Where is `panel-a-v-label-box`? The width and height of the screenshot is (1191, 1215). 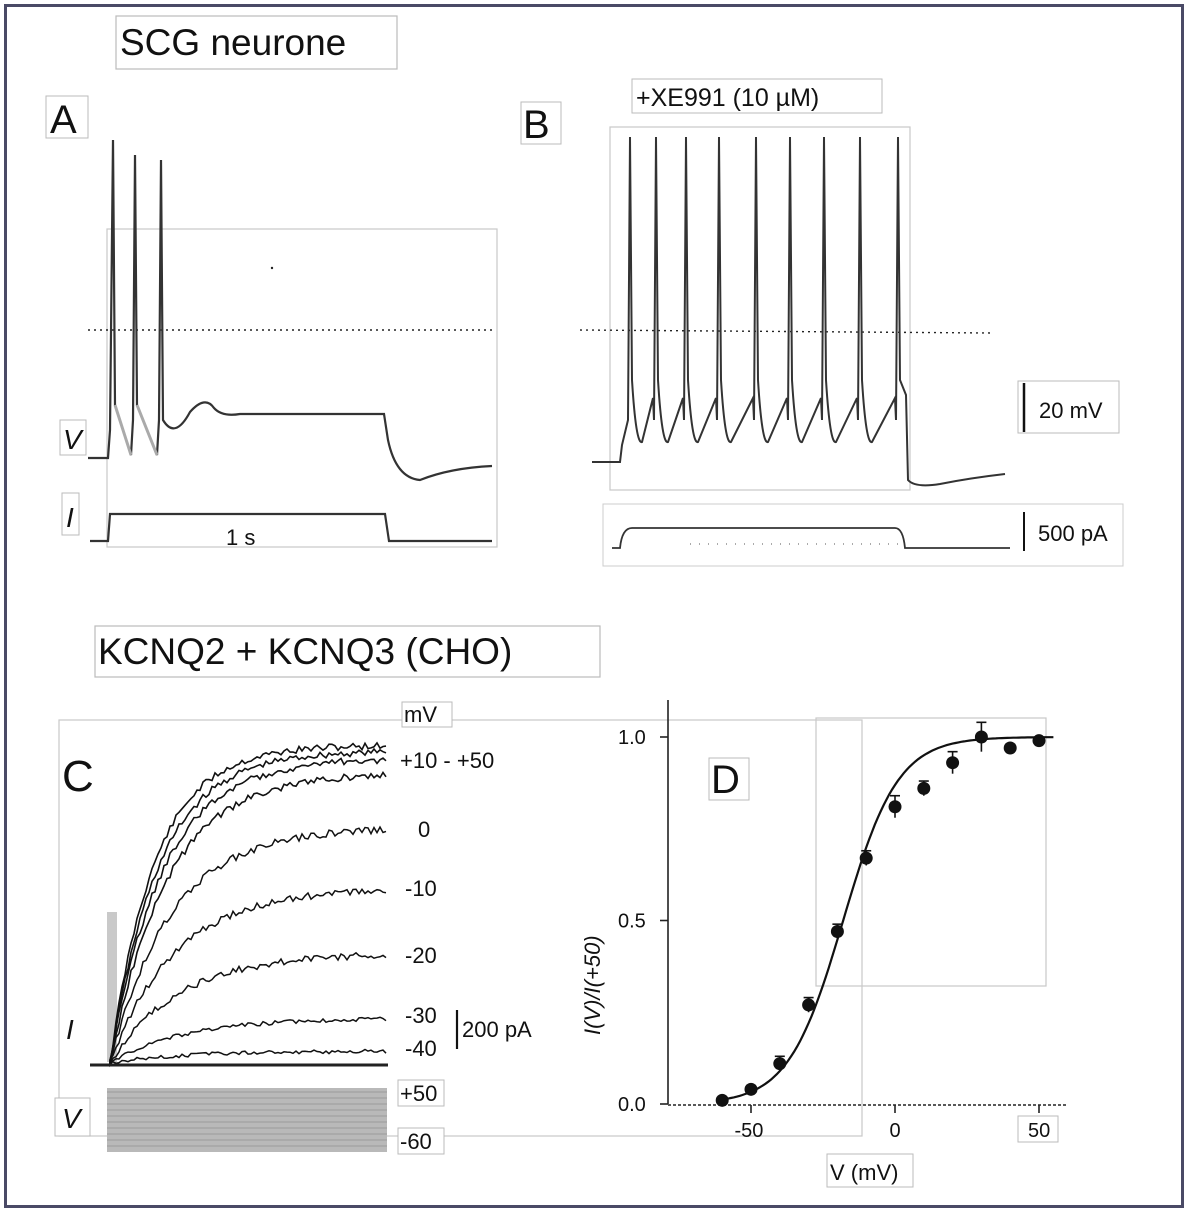
panel-a-v-label-box is located at coordinates (73, 437).